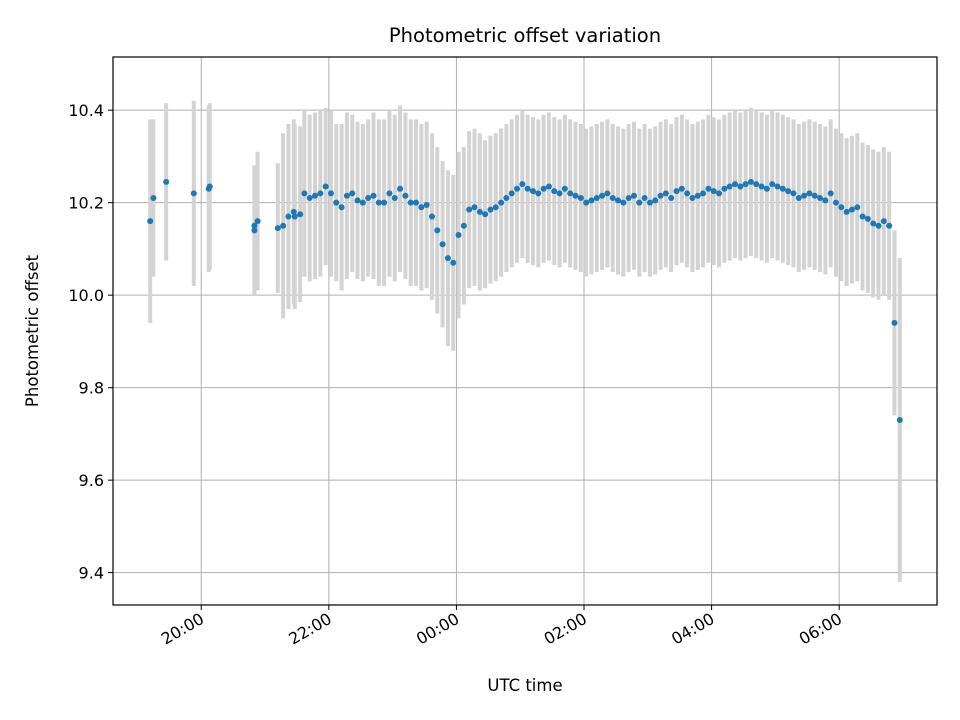 This screenshot has width=960, height=720. What do you see at coordinates (524, 685) in the screenshot?
I see `x-axis-label: UTC time` at bounding box center [524, 685].